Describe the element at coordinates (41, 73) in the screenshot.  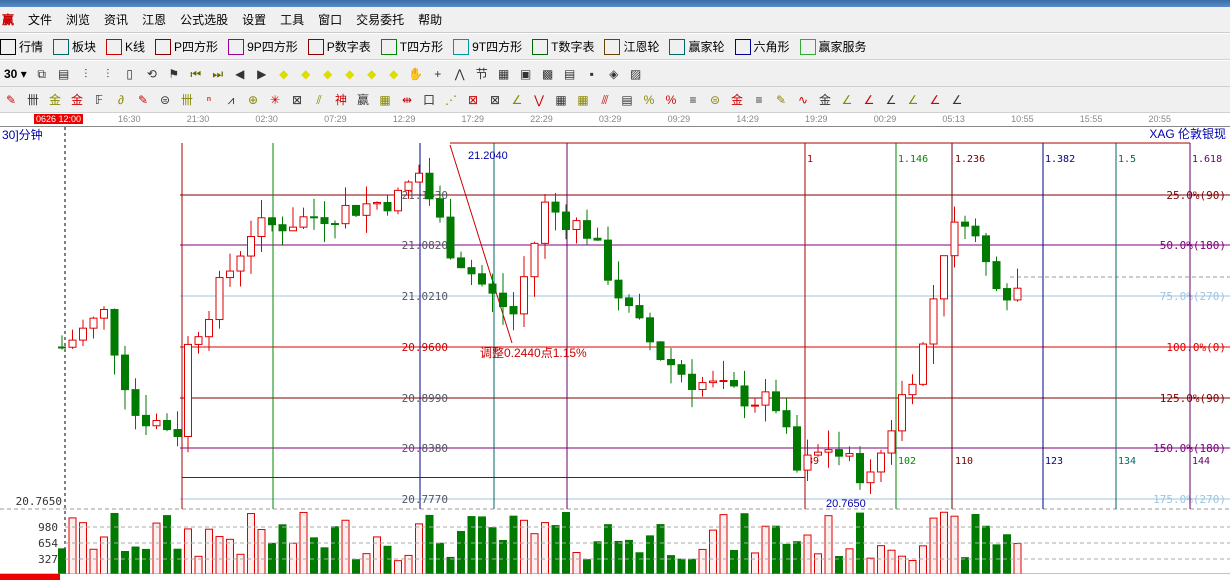
I see `copy-icon: ⧉` at that location.